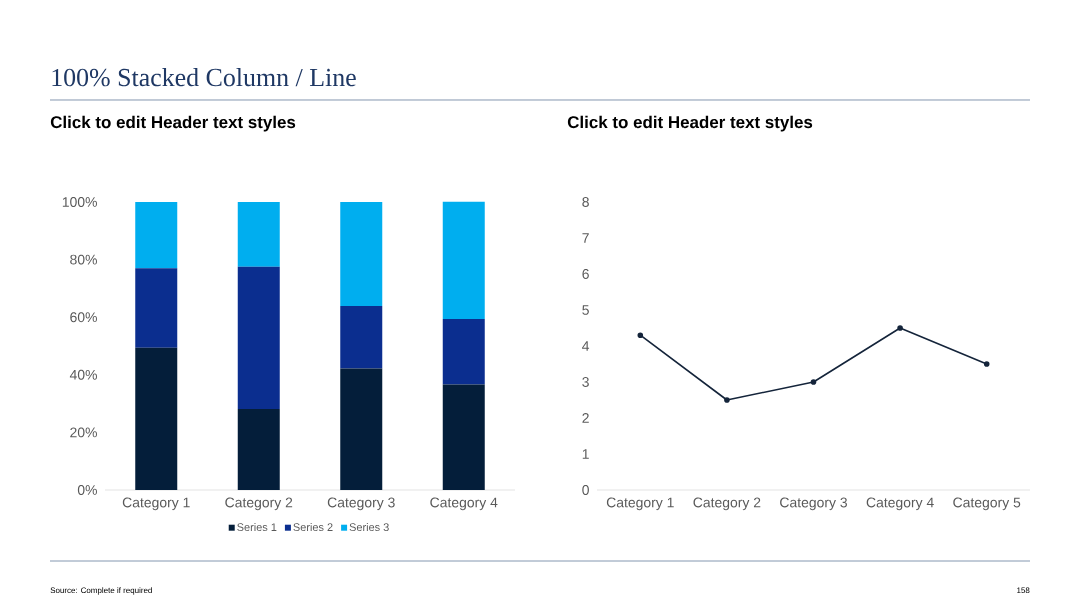 The height and width of the screenshot is (608, 1080). I want to click on legend-label: Series 1, so click(257, 527).